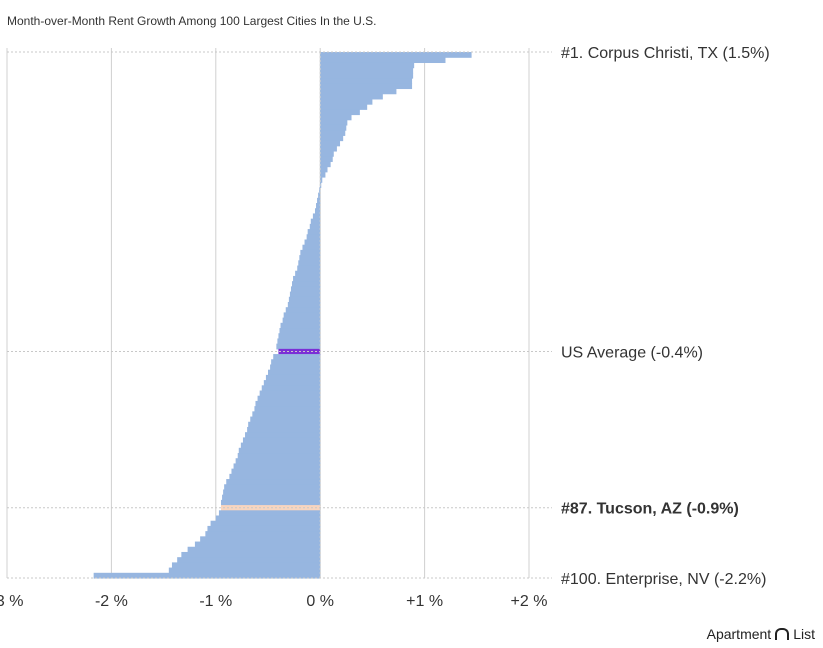 This screenshot has width=823, height=648. Describe the element at coordinates (739, 634) in the screenshot. I see `logo-text-apartment: Apartment` at that location.